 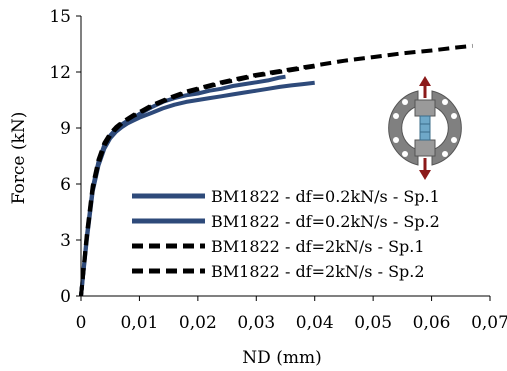 I want to click on x-tick-label: 0,03, so click(x=256, y=323).